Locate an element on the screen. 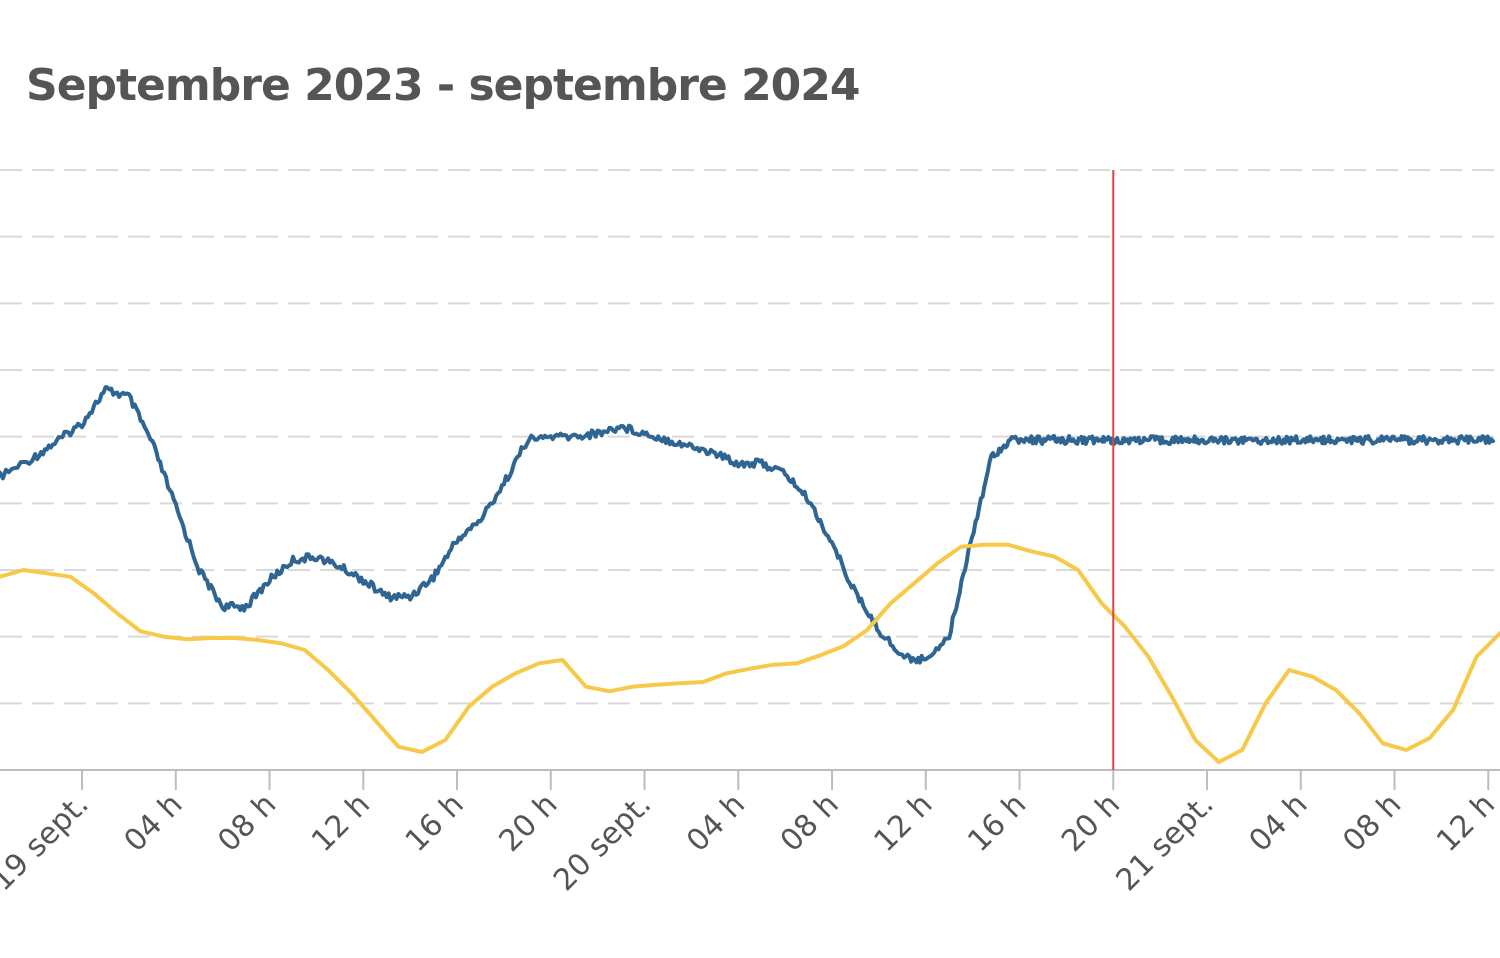 This screenshot has height=958, width=1500. x-tick-label: 20 sept. is located at coordinates (602, 842).